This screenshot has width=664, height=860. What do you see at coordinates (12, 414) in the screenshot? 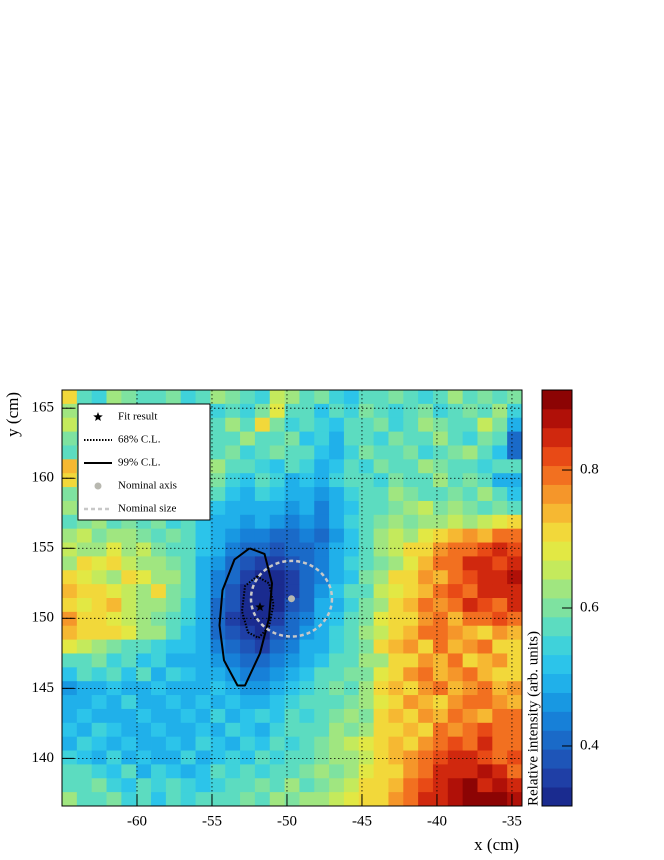
I see `y-axis-label: y (cm)` at bounding box center [12, 414].